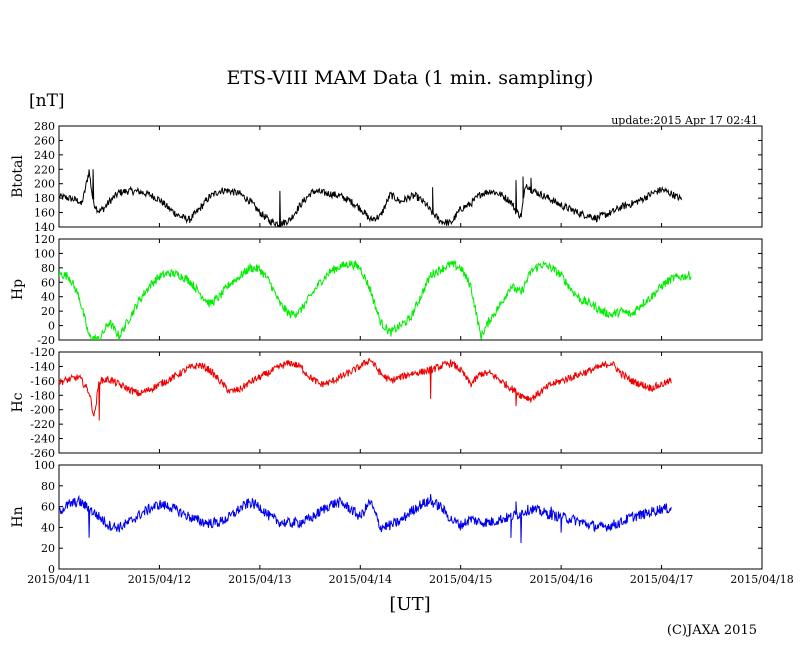  I want to click on y-tick-label: 140, so click(44, 227).